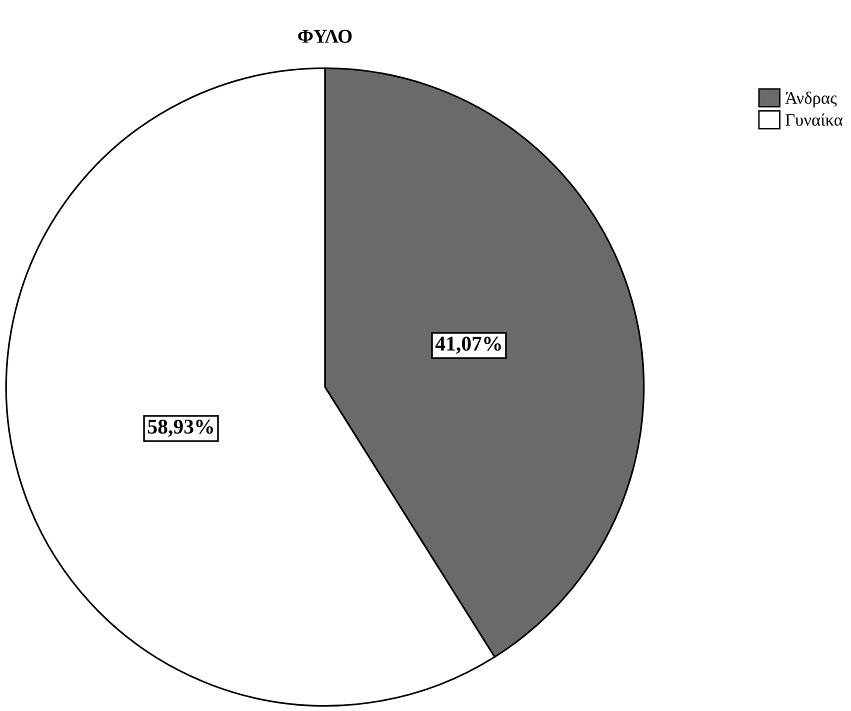 The width and height of the screenshot is (851, 711). What do you see at coordinates (811, 100) in the screenshot?
I see `legend-label: Άνδρας` at bounding box center [811, 100].